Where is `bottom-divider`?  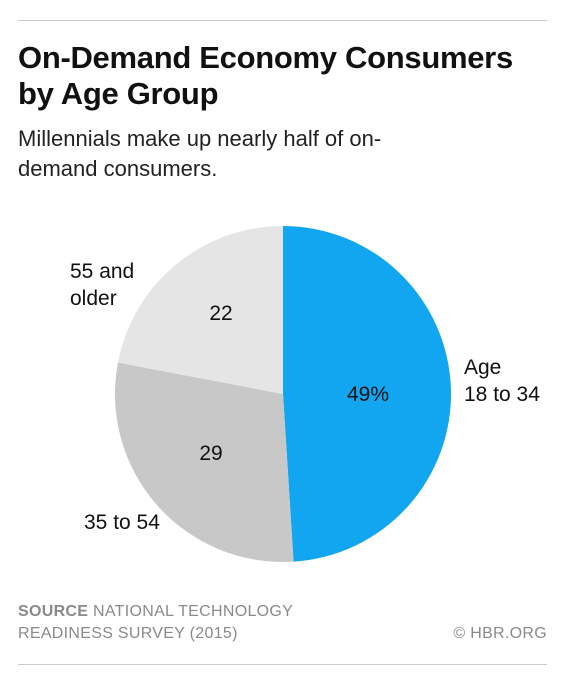
bottom-divider is located at coordinates (282, 664).